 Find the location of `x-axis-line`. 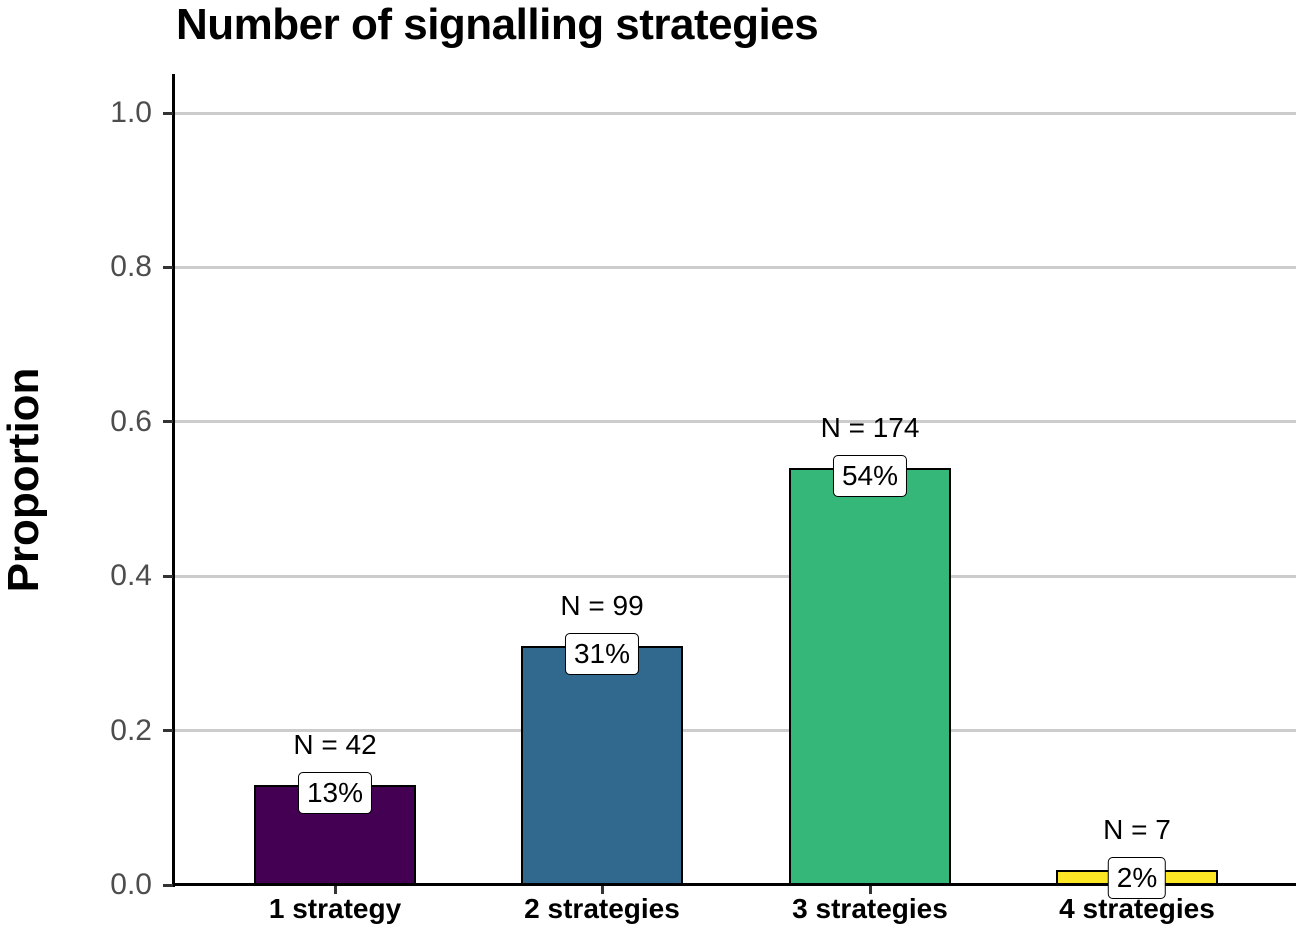

x-axis-line is located at coordinates (734, 884).